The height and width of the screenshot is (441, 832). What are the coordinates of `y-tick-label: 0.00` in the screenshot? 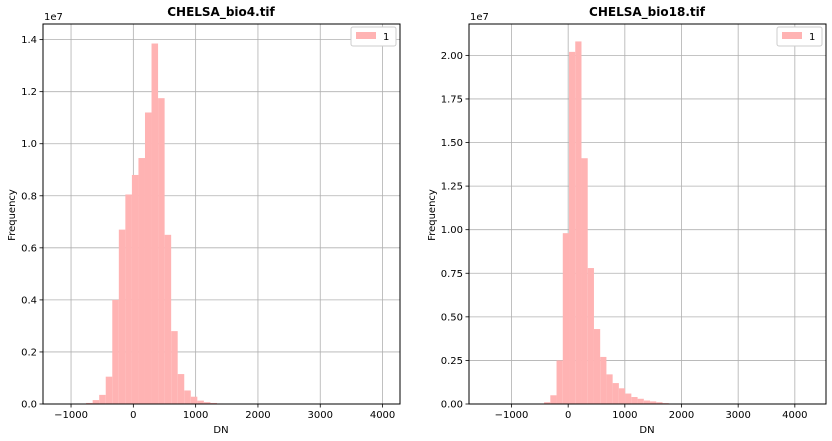 It's located at (452, 405).